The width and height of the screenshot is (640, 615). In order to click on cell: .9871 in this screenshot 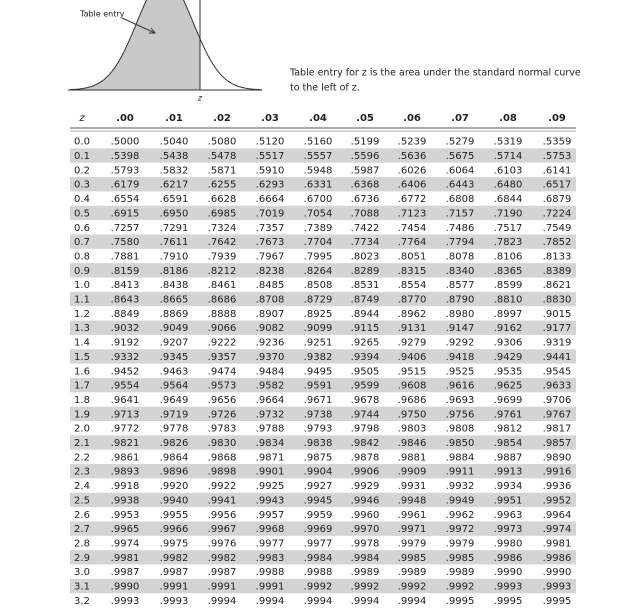, I will do `click(270, 457)`.